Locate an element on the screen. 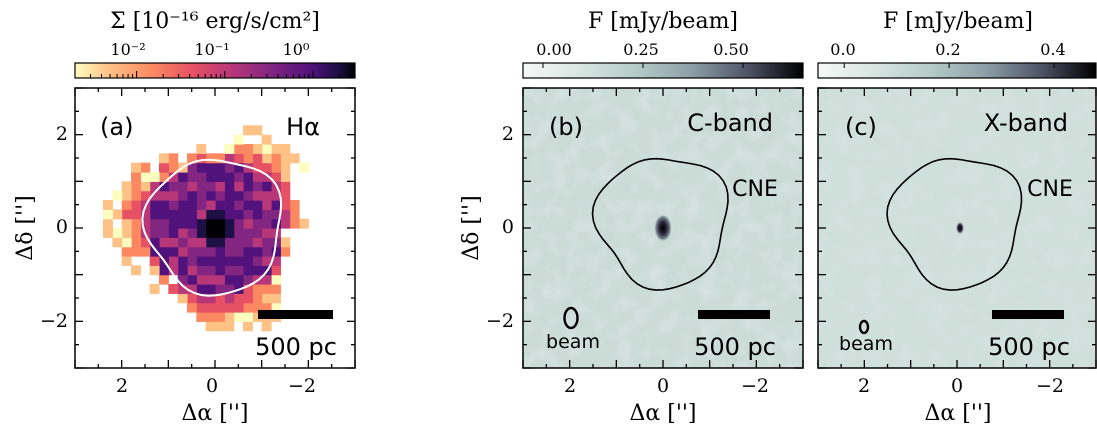 This screenshot has width=1097, height=428. y-tick-label: 2 is located at coordinates (508, 134).